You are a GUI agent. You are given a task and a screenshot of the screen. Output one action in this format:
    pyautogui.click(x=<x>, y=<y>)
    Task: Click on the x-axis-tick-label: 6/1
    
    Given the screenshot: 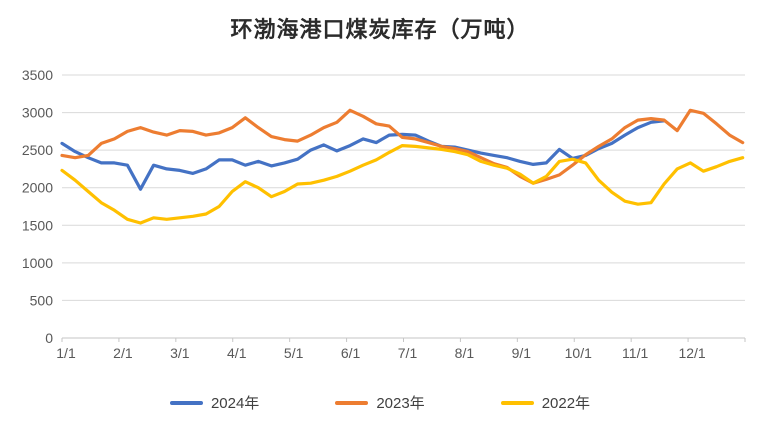 What is the action you would take?
    pyautogui.click(x=351, y=353)
    